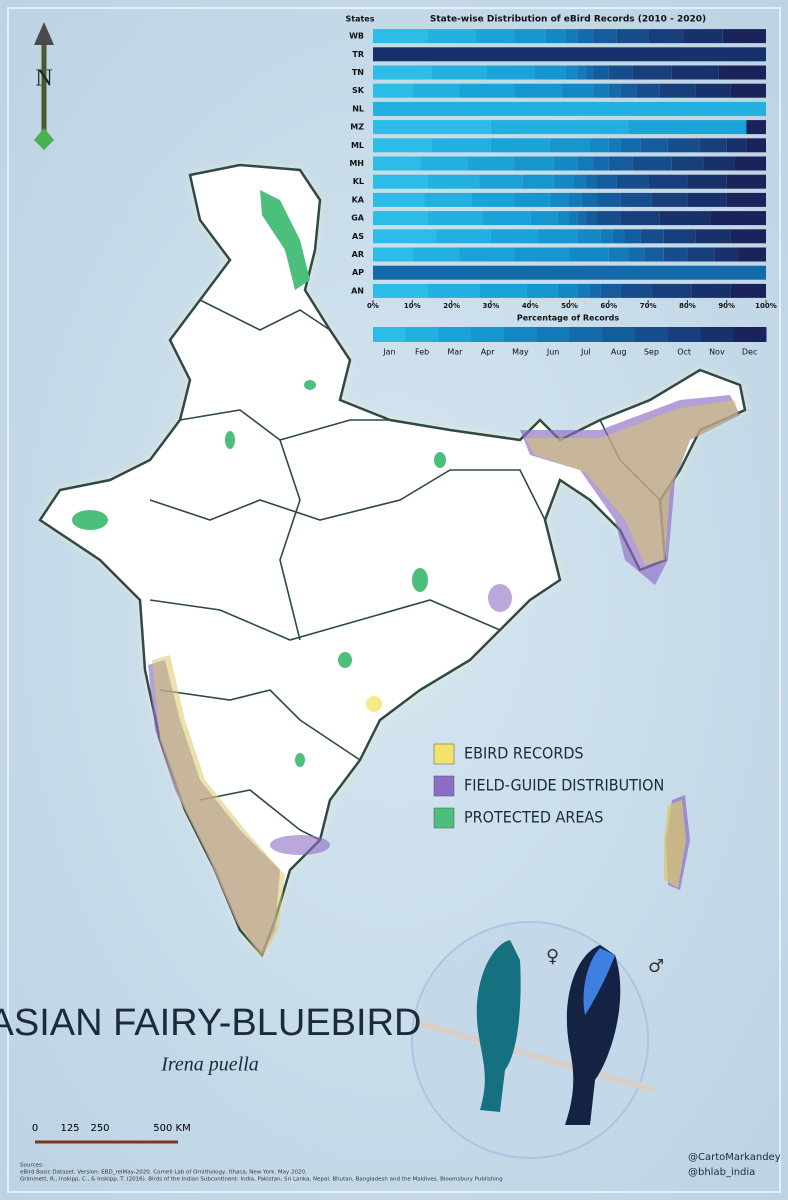  Describe the element at coordinates (455, 352) in the screenshot. I see `legend-label: Mar` at that location.